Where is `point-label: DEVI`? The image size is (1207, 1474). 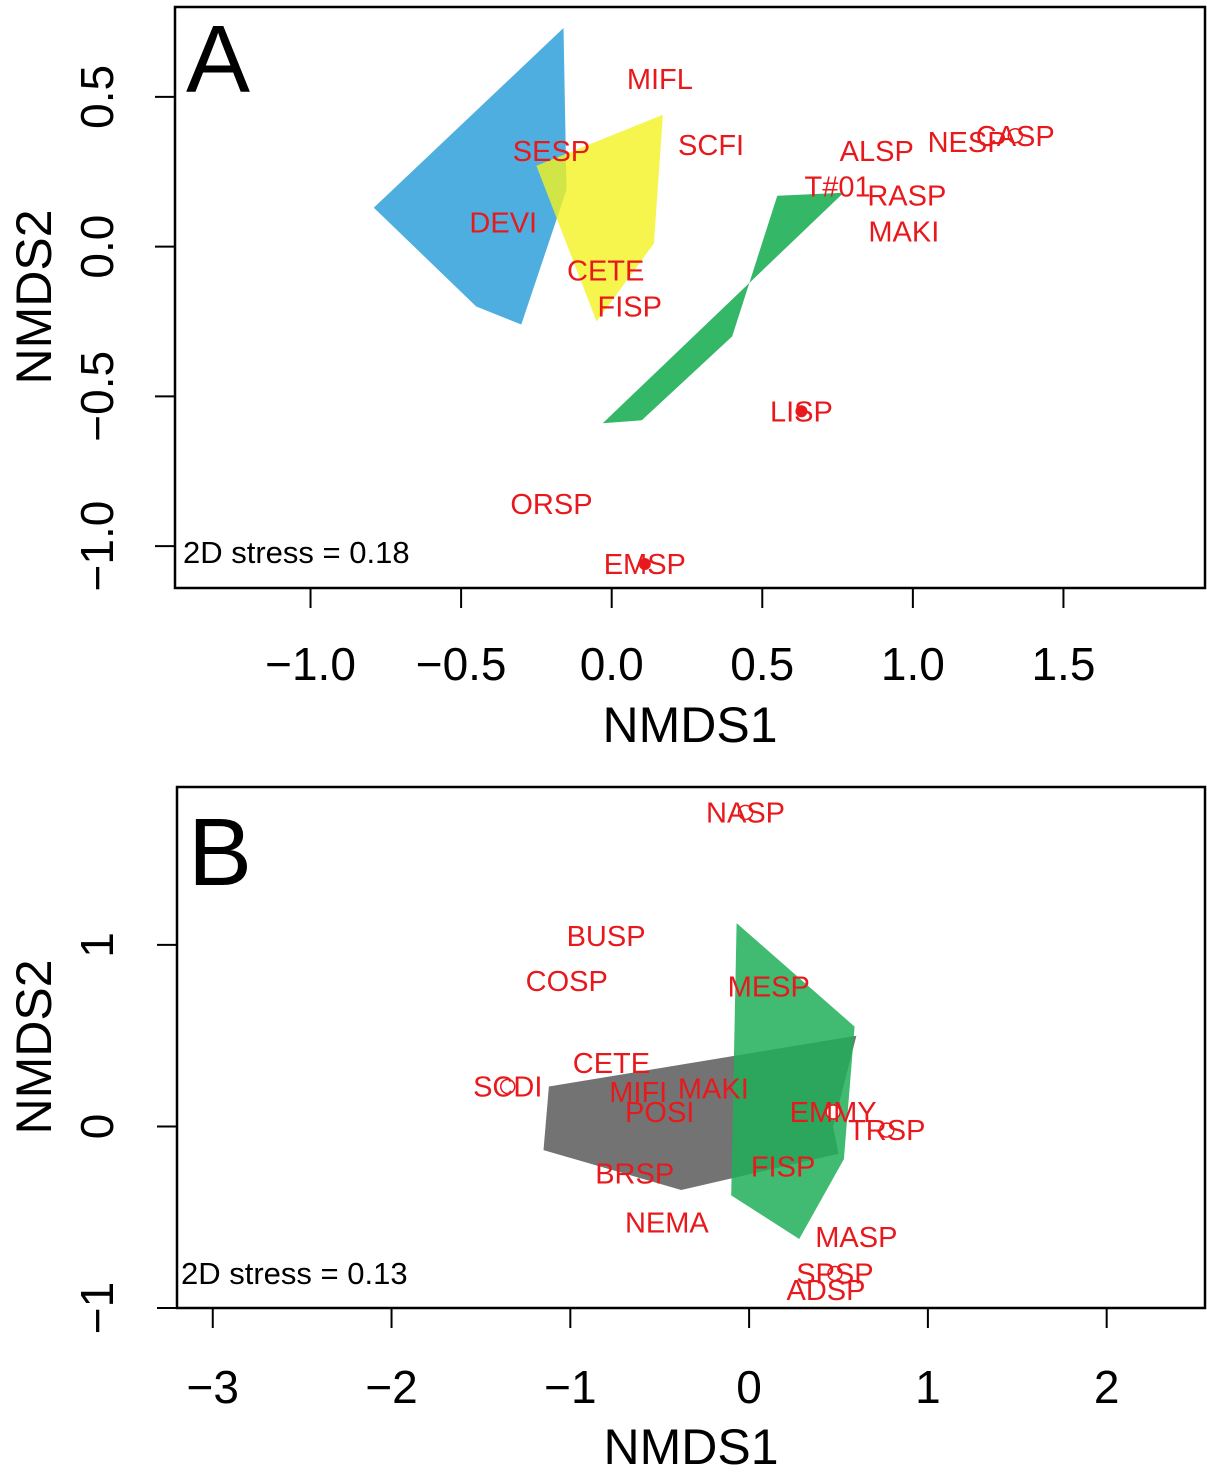 point-label: DEVI is located at coordinates (503, 224).